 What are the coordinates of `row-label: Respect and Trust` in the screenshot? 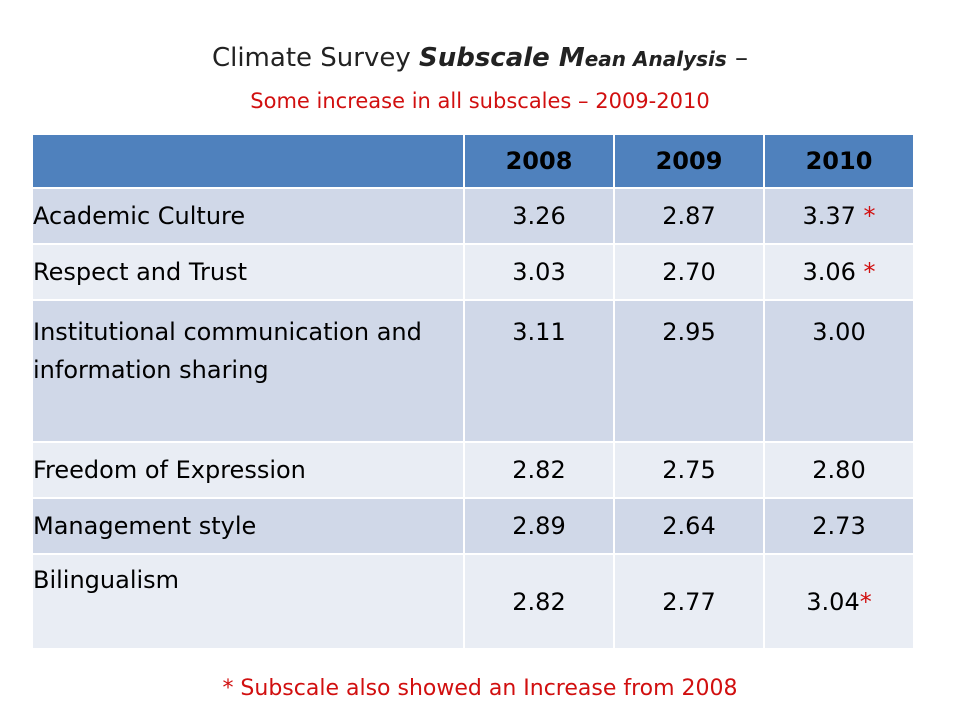 It's located at (248, 272).